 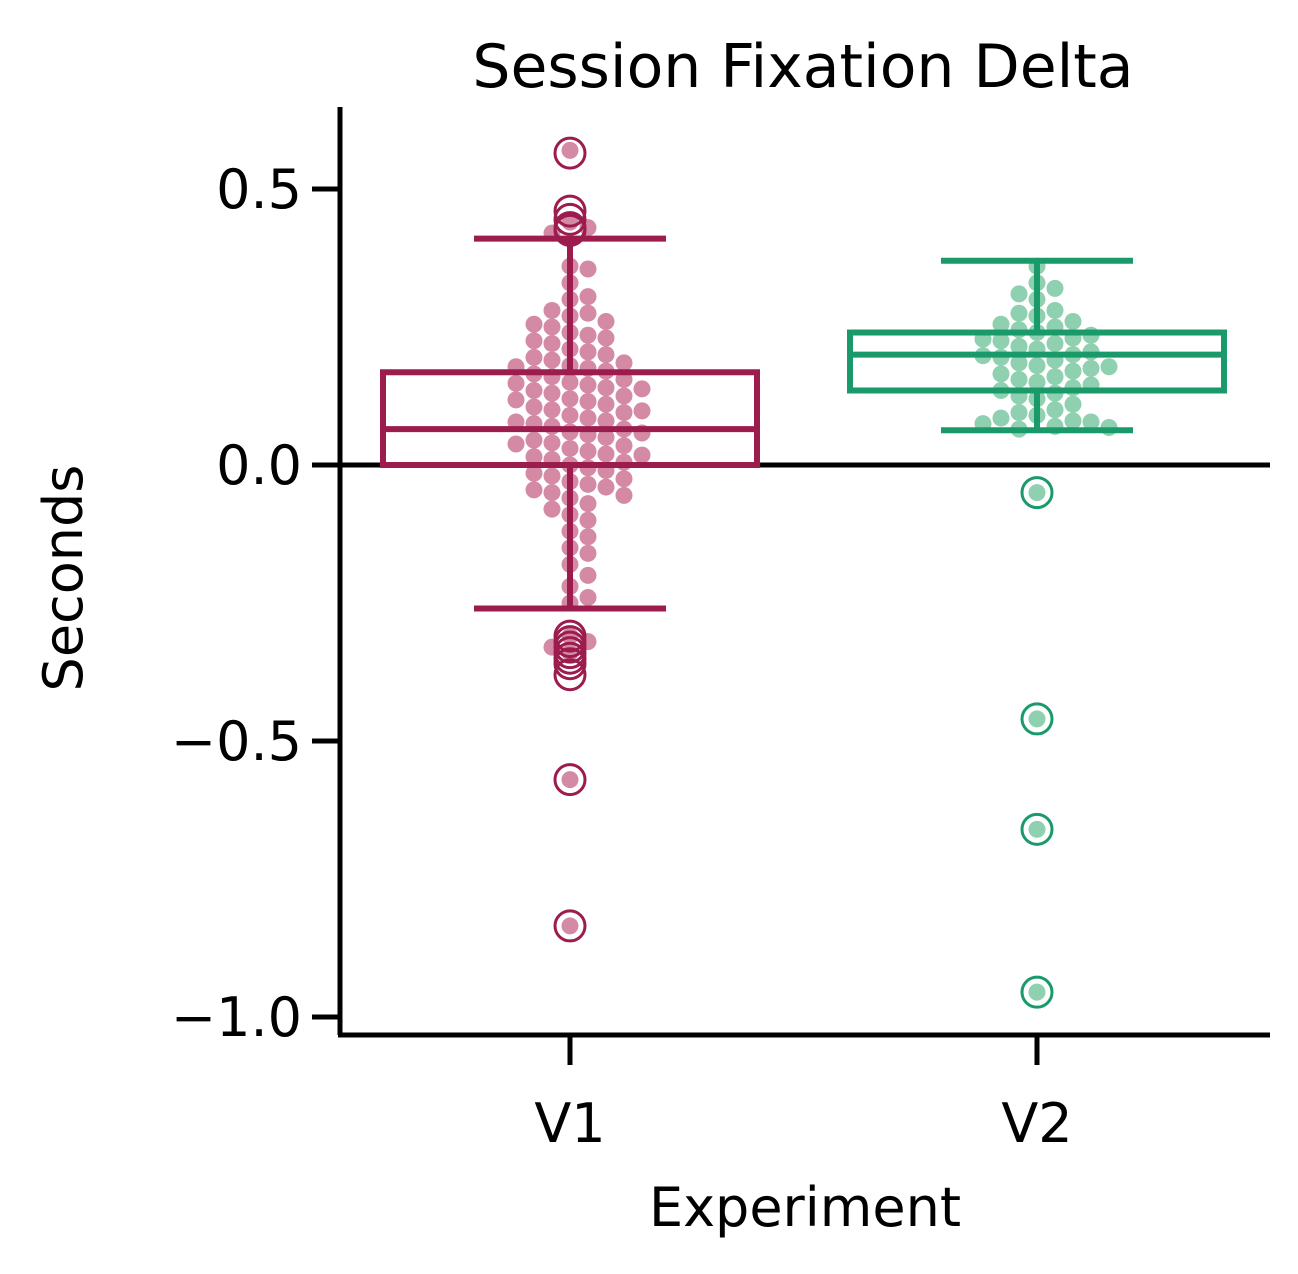 I want to click on y-tick-label: 0.0, so click(x=259, y=465).